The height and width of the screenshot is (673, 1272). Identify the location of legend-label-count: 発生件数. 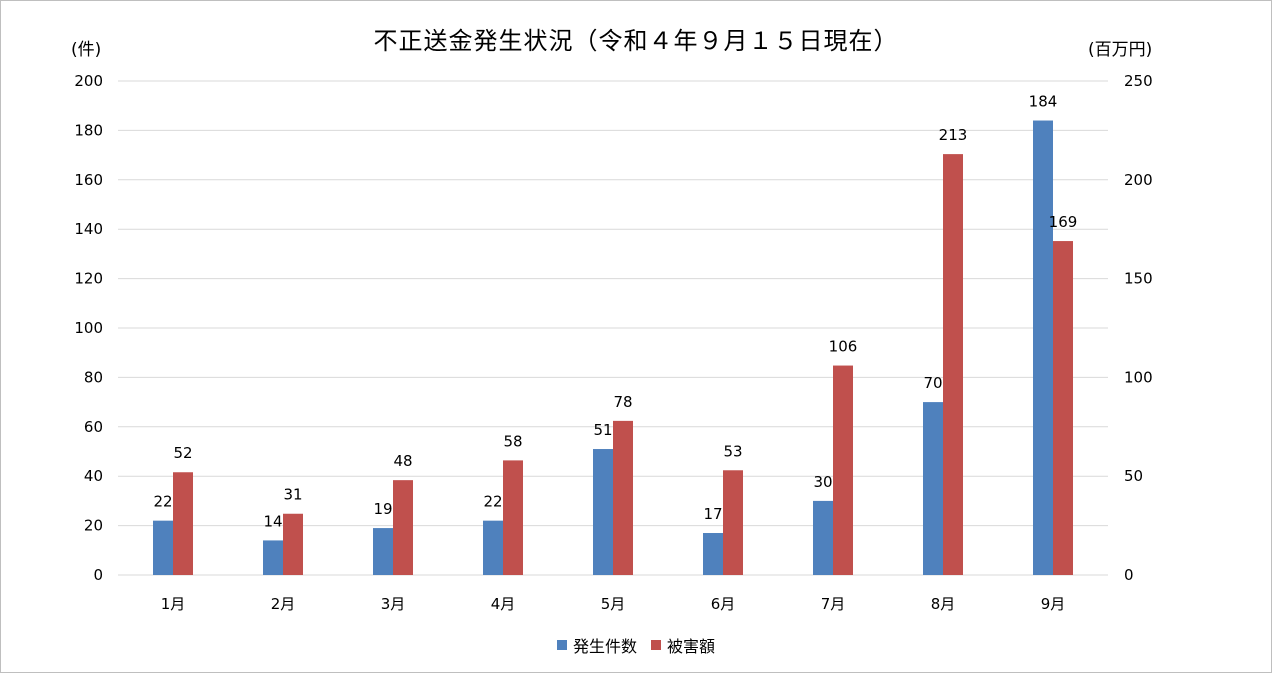
(604, 646).